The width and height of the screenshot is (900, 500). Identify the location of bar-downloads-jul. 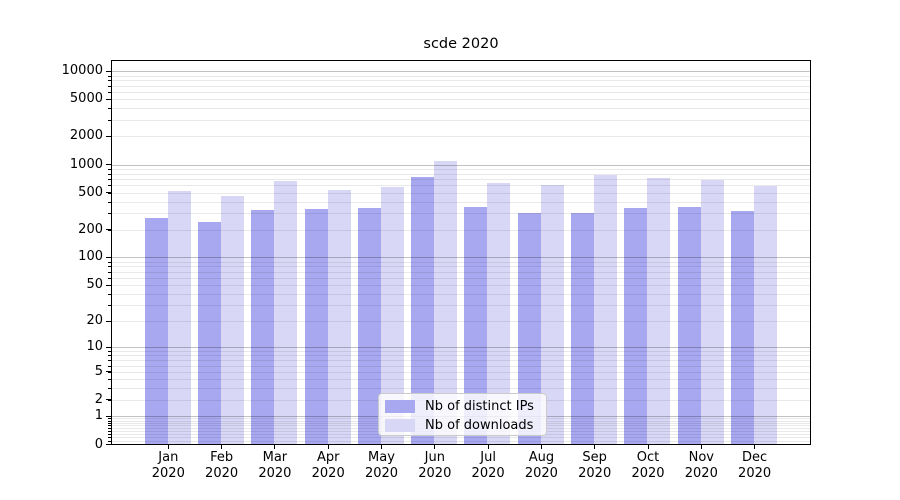
(499, 313).